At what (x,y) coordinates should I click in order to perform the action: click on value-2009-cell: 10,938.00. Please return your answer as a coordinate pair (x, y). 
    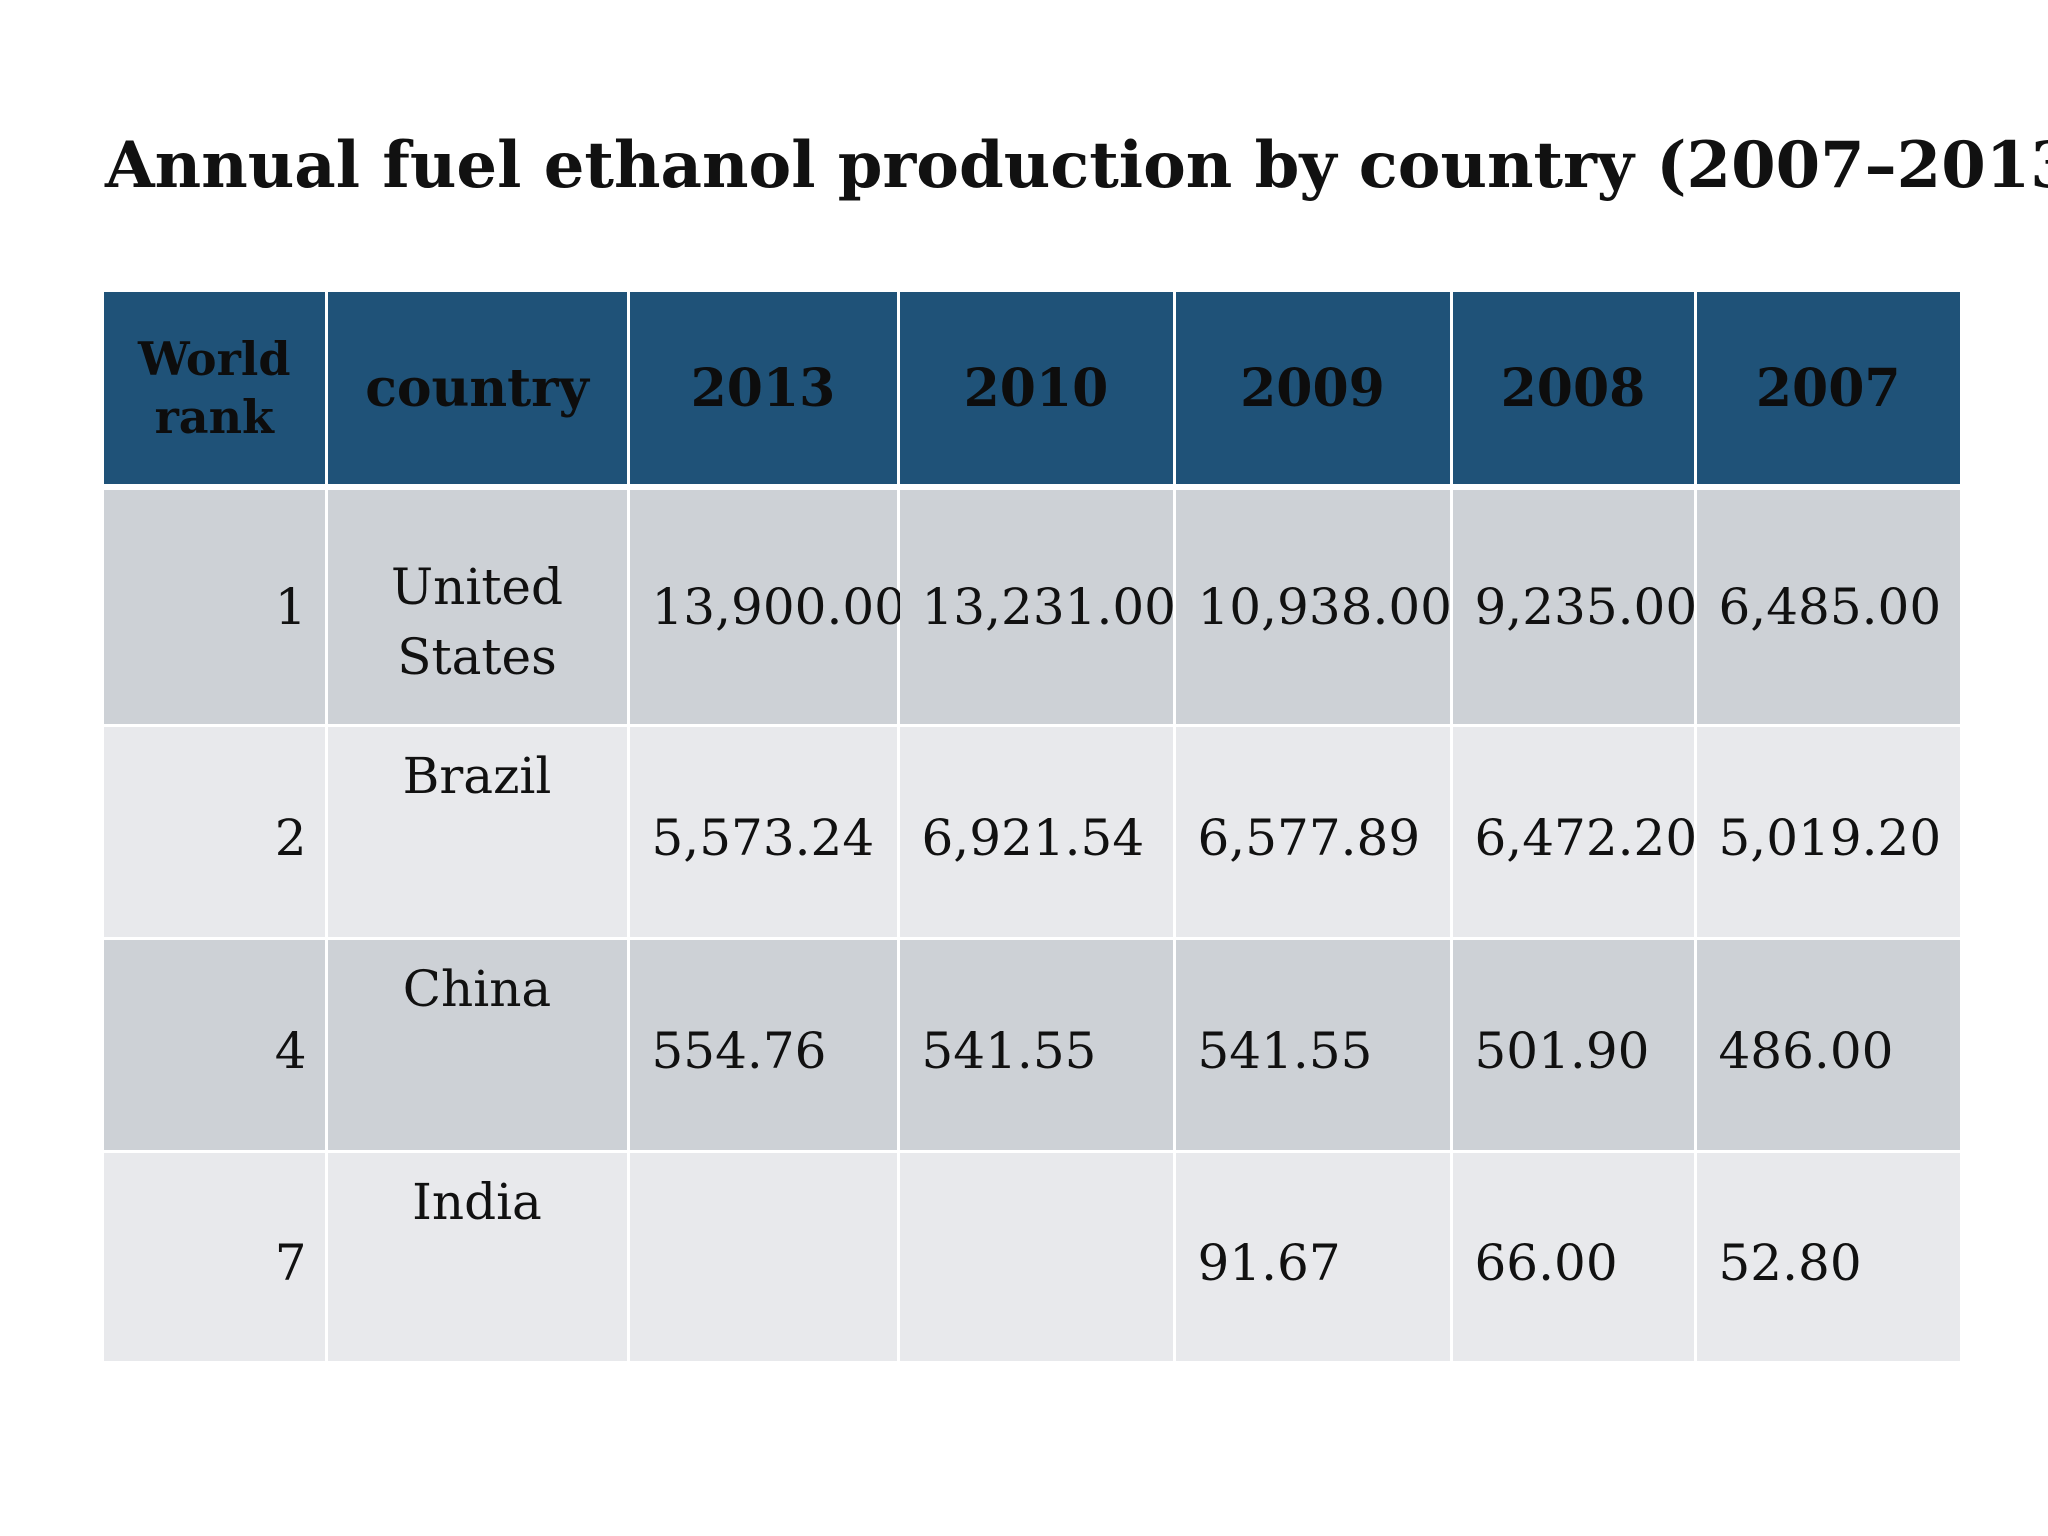
    Looking at the image, I should click on (1313, 607).